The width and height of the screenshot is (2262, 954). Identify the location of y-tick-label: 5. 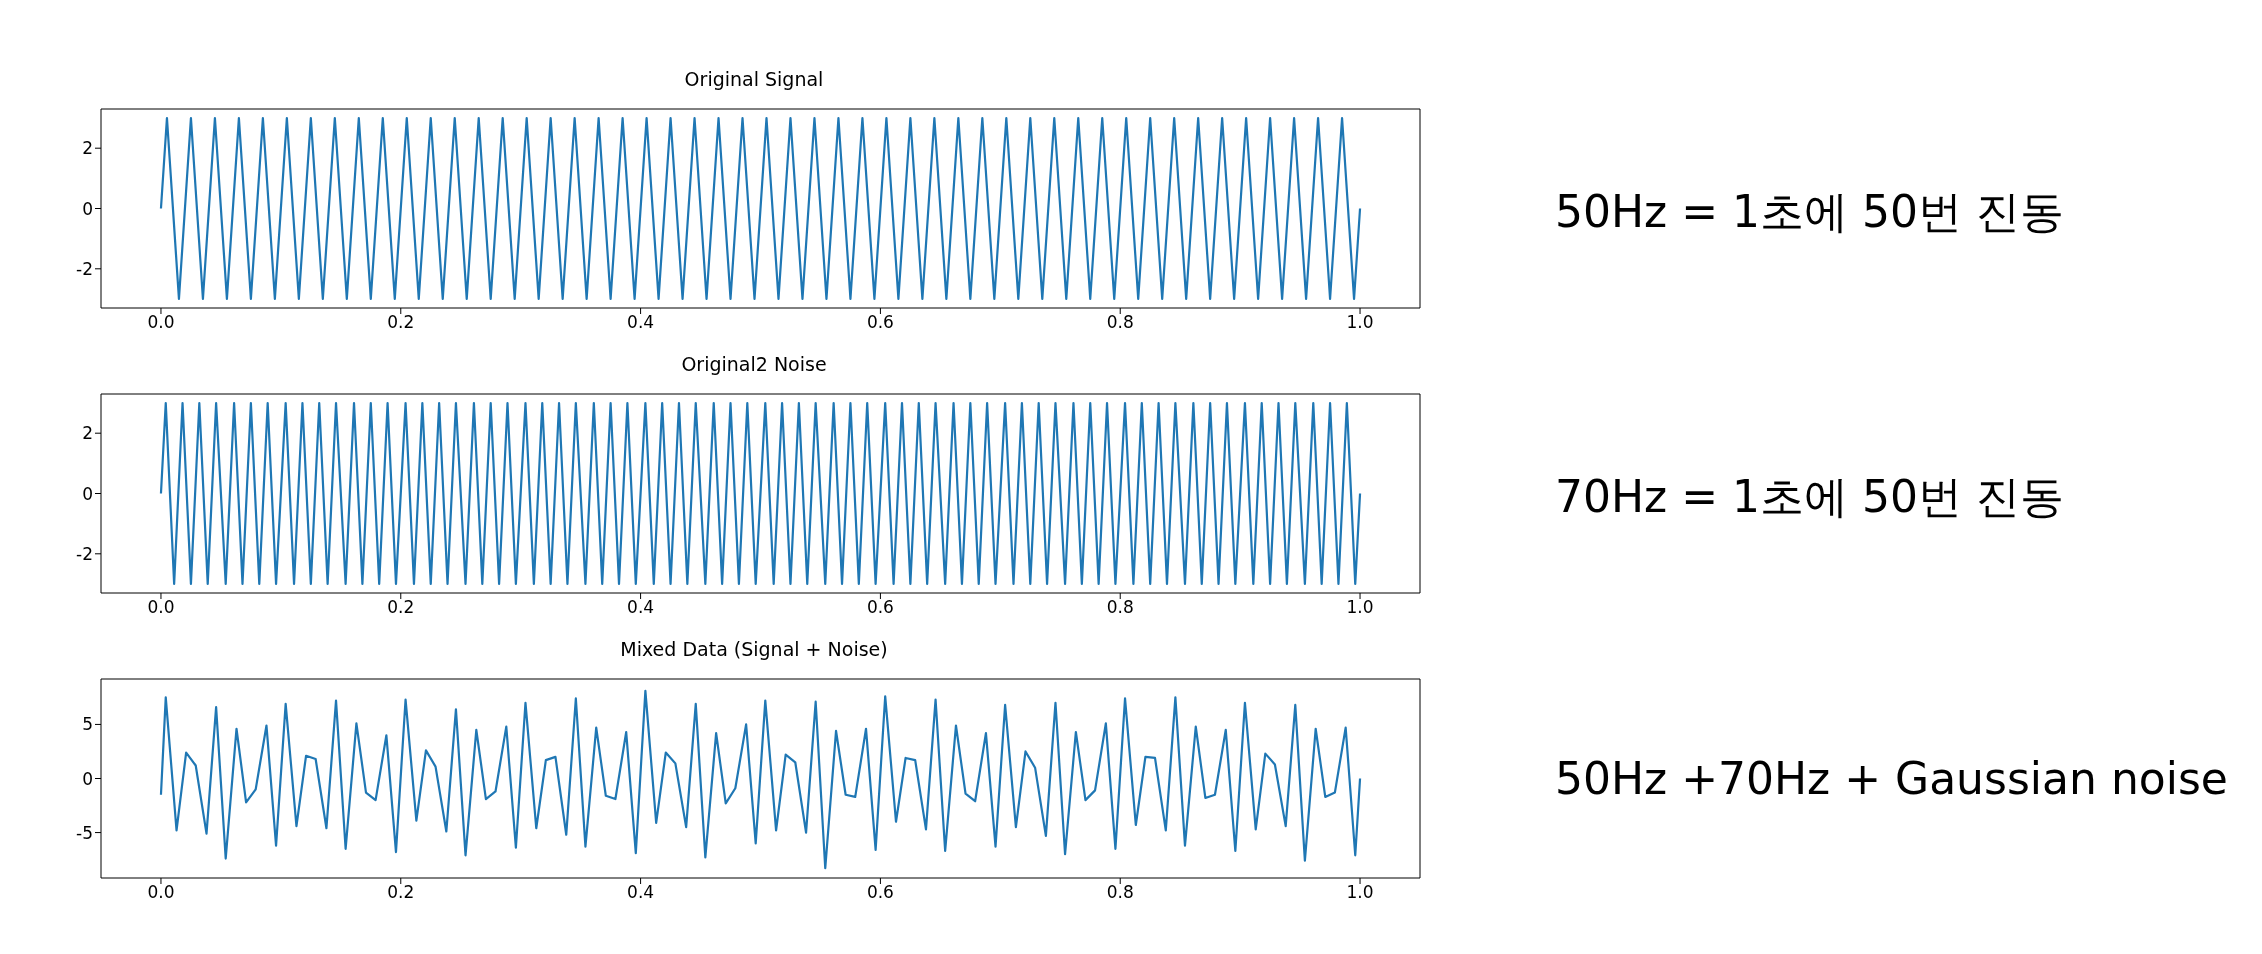
(87, 724).